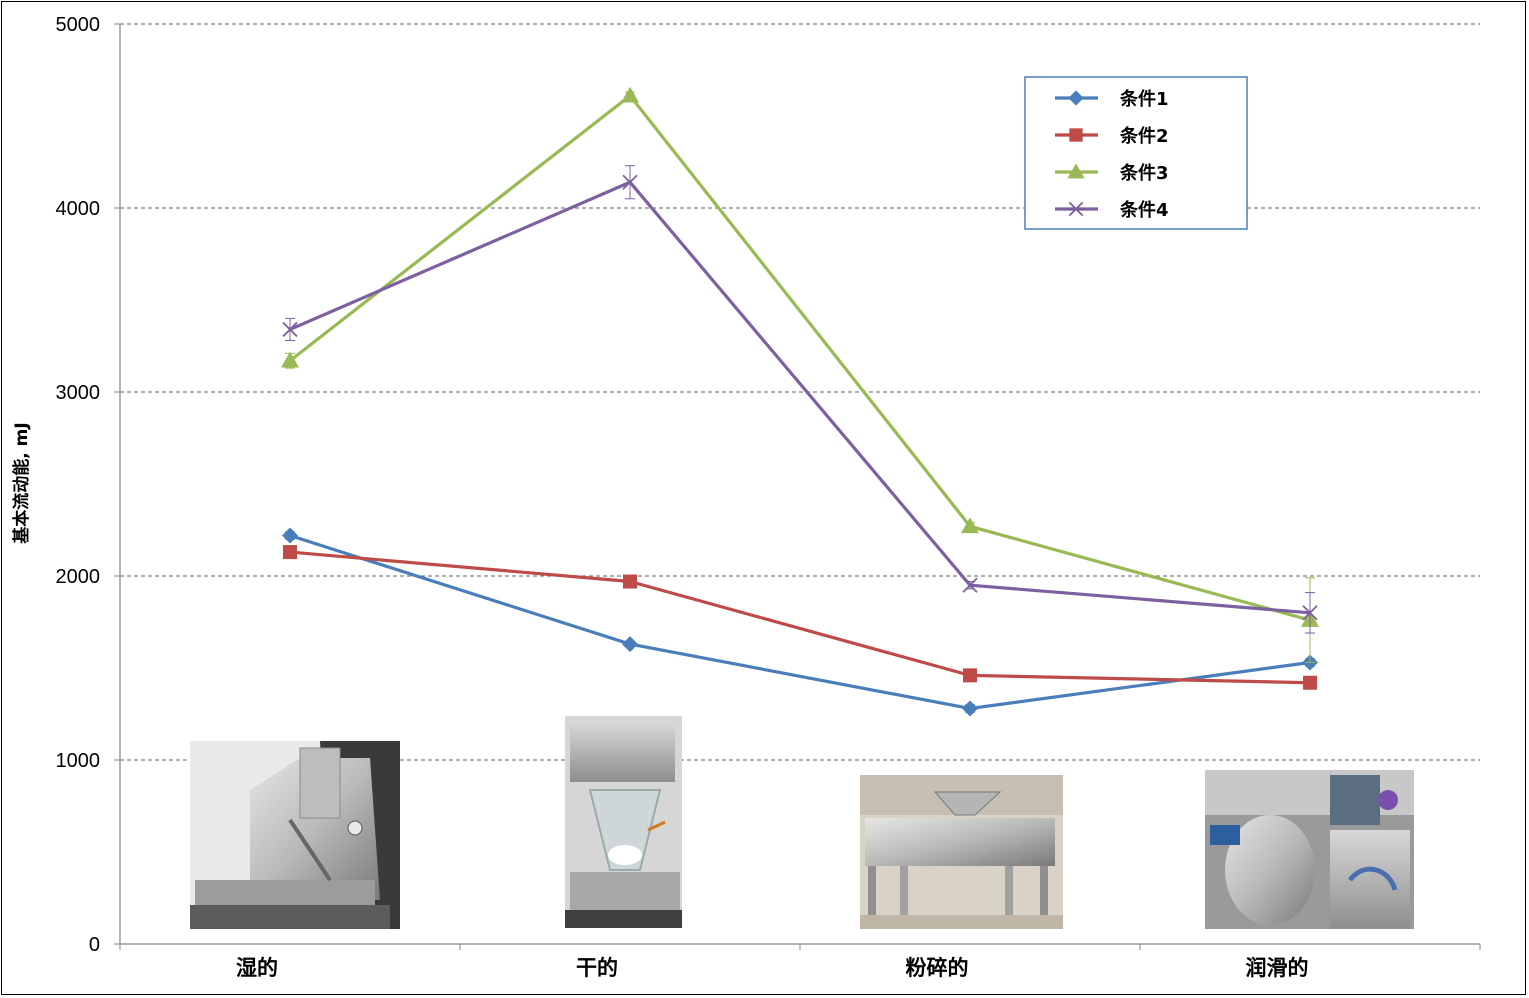 The image size is (1529, 998). What do you see at coordinates (1144, 210) in the screenshot?
I see `legend-label: 条件4` at bounding box center [1144, 210].